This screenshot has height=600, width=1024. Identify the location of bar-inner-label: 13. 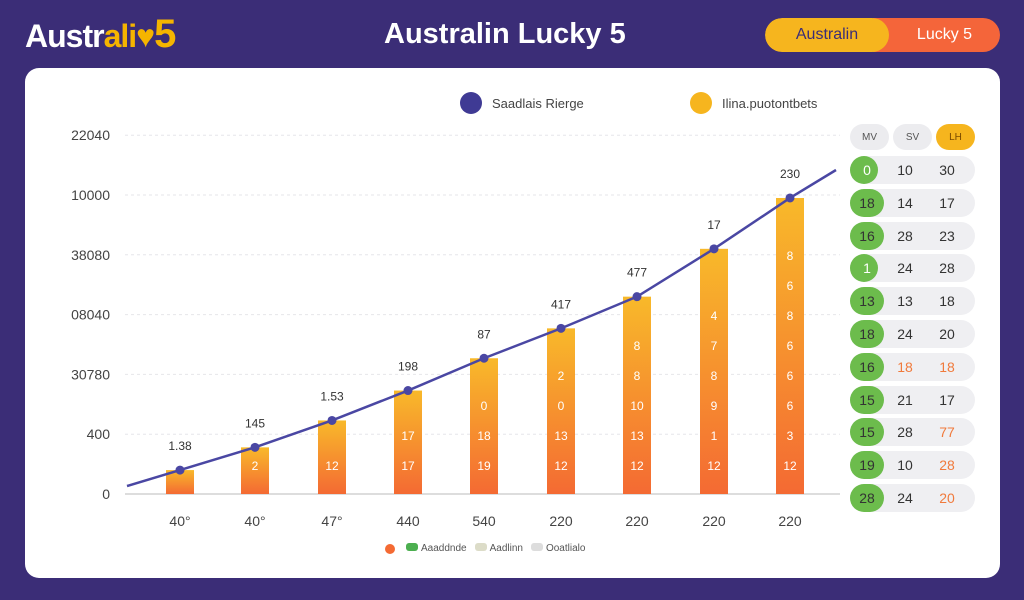
(637, 436).